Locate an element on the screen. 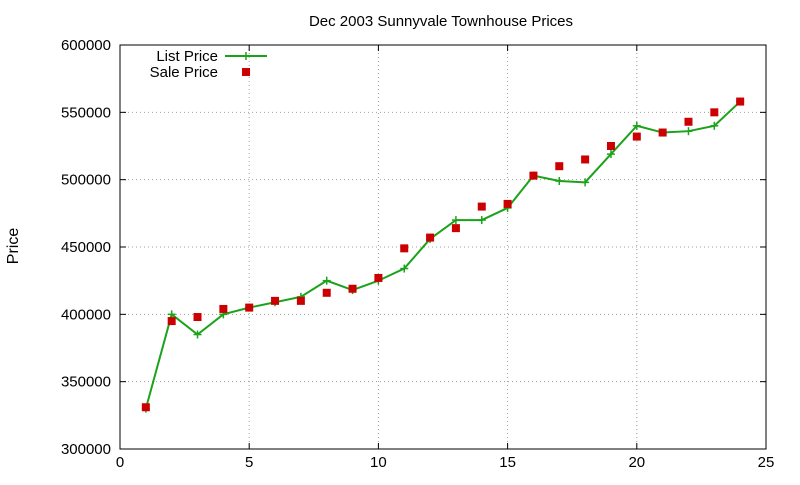  y-tick-label: 600000 is located at coordinates (86, 45).